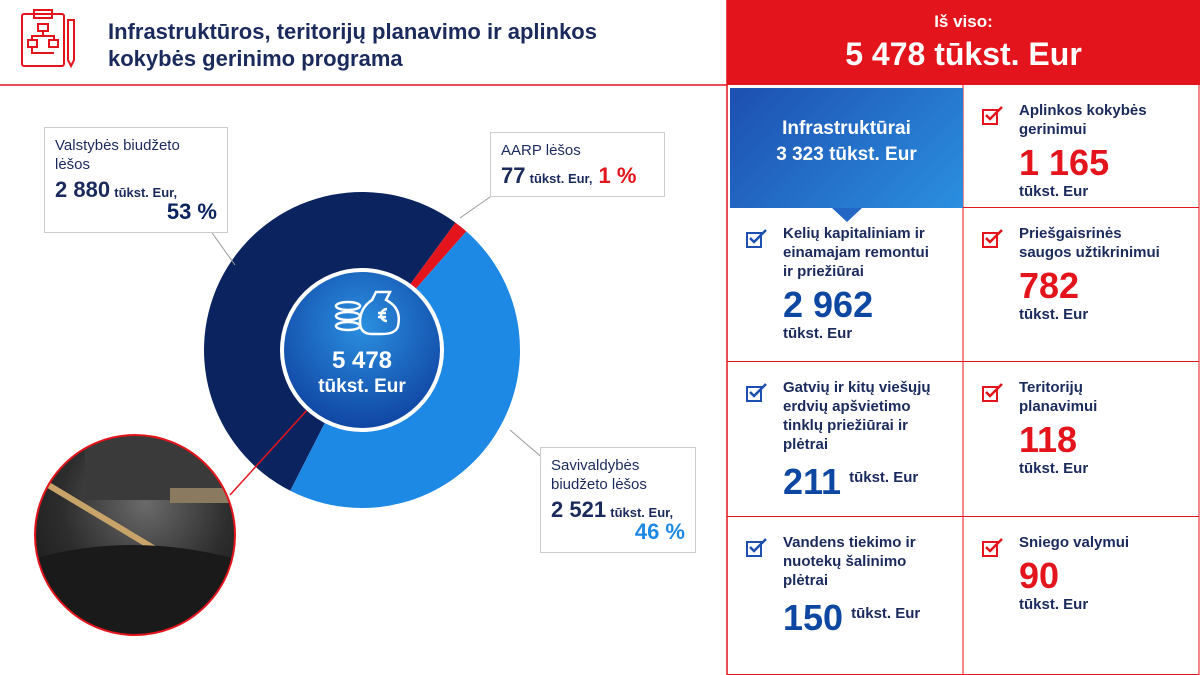 This screenshot has width=1200, height=675. I want to click on segment-name: lėšos, so click(73, 164).